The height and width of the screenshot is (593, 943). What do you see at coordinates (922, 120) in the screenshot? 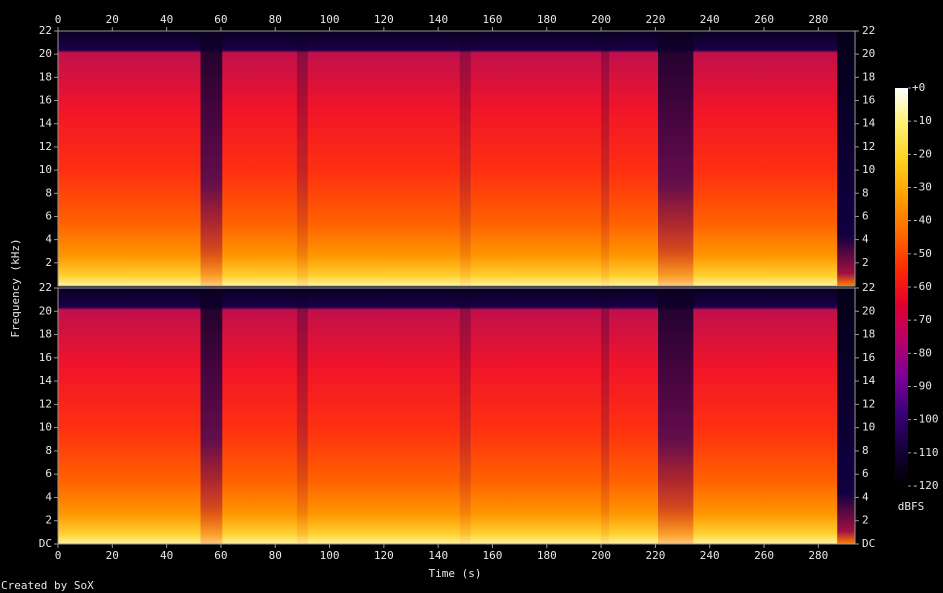
I see `colorbar-tick-label: -10` at bounding box center [922, 120].